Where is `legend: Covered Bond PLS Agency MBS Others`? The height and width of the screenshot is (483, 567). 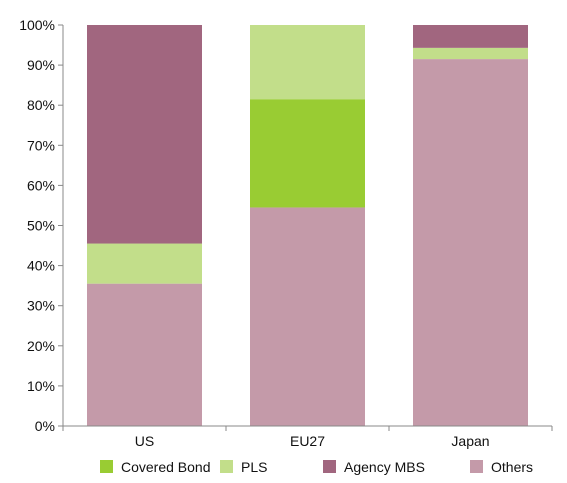 legend: Covered Bond PLS Agency MBS Others is located at coordinates (316, 467).